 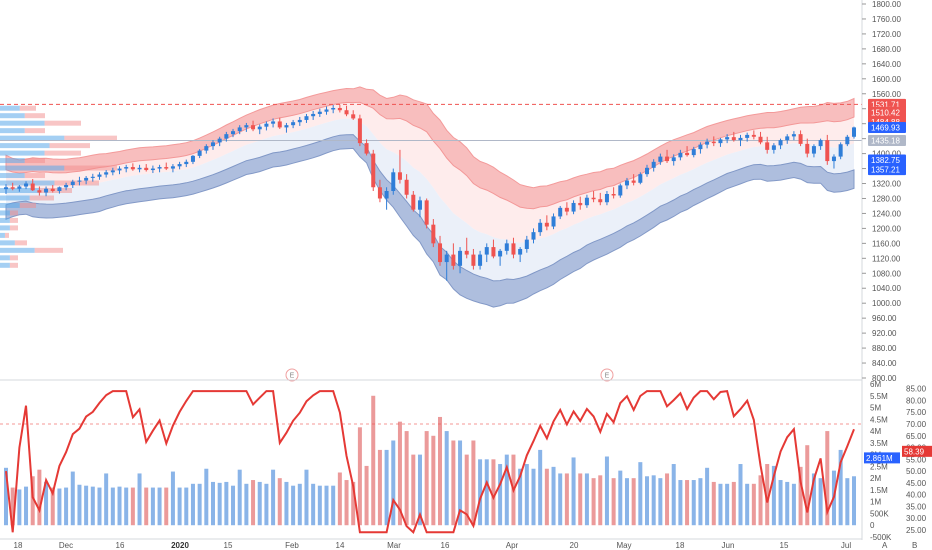 I want to click on price-tick-label: 800.00, so click(x=884, y=378).